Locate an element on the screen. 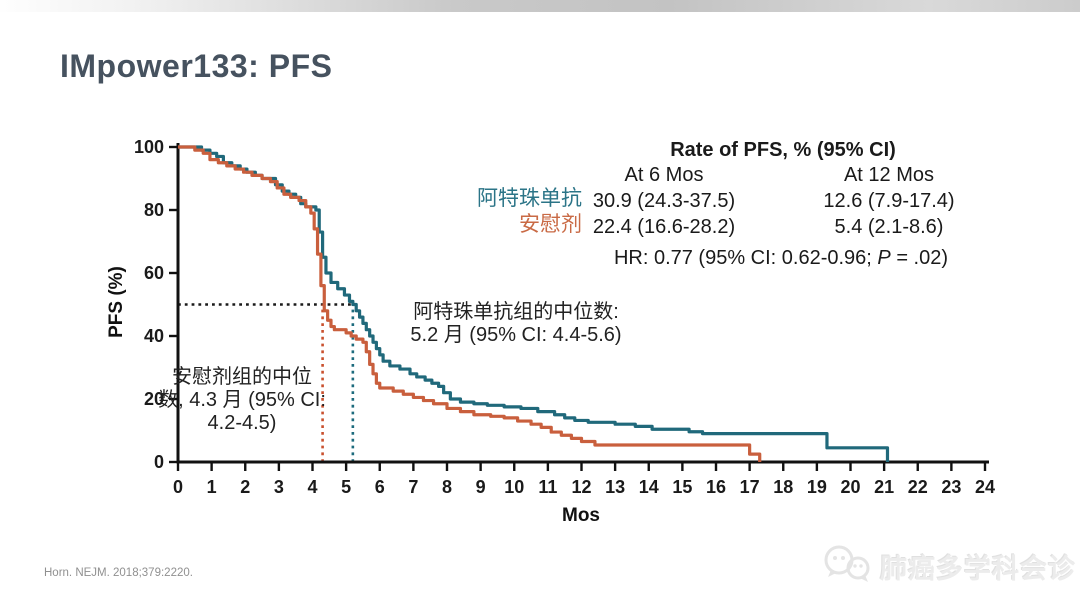  svg-text: 80 is located at coordinates (154, 210).